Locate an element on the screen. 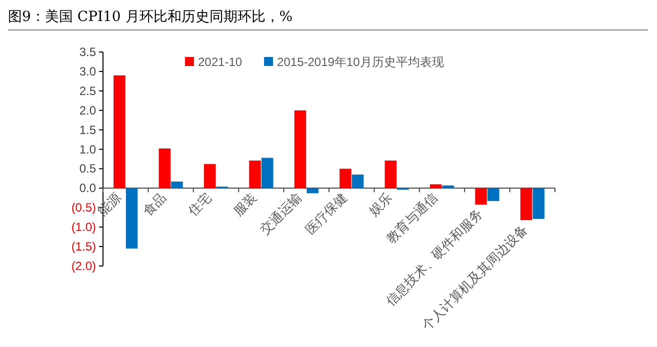 This screenshot has height=347, width=657. title: 图9：美国 CPI10 月环比和历史同期环比，% is located at coordinates (150, 17).